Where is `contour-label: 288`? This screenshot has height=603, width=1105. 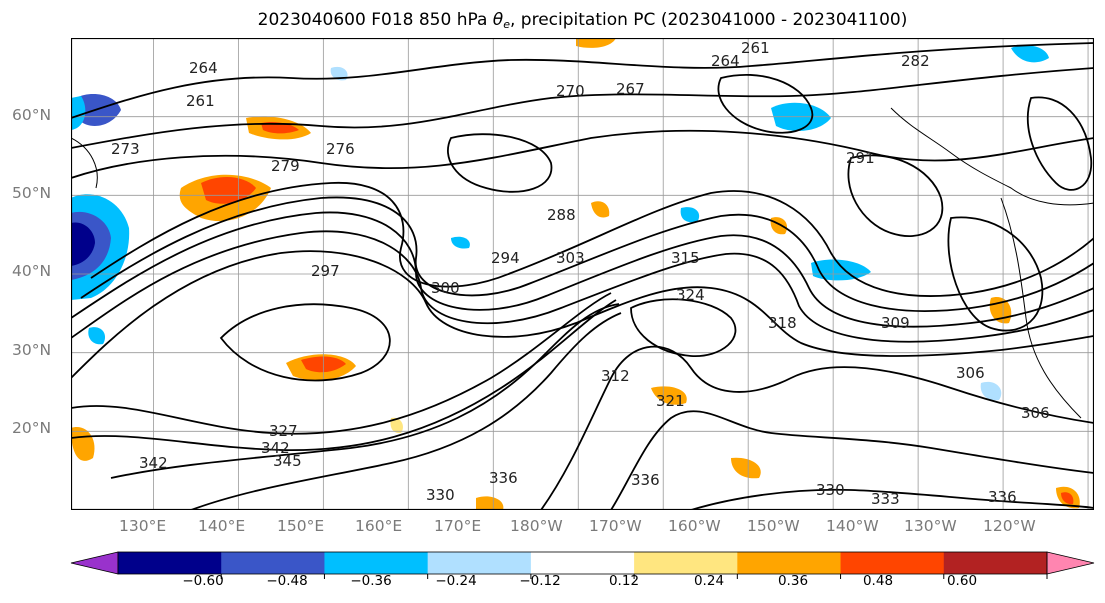
contour-label: 288 is located at coordinates (561, 215).